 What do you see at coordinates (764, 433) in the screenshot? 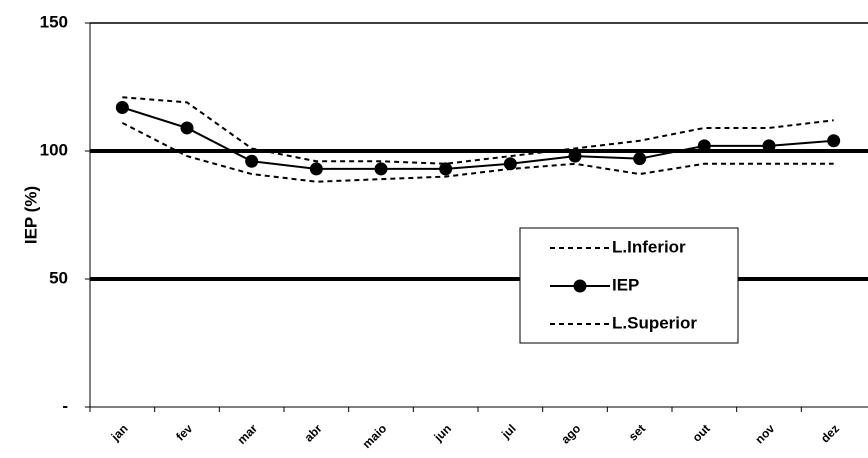
I see `x-tick-label: nov` at bounding box center [764, 433].